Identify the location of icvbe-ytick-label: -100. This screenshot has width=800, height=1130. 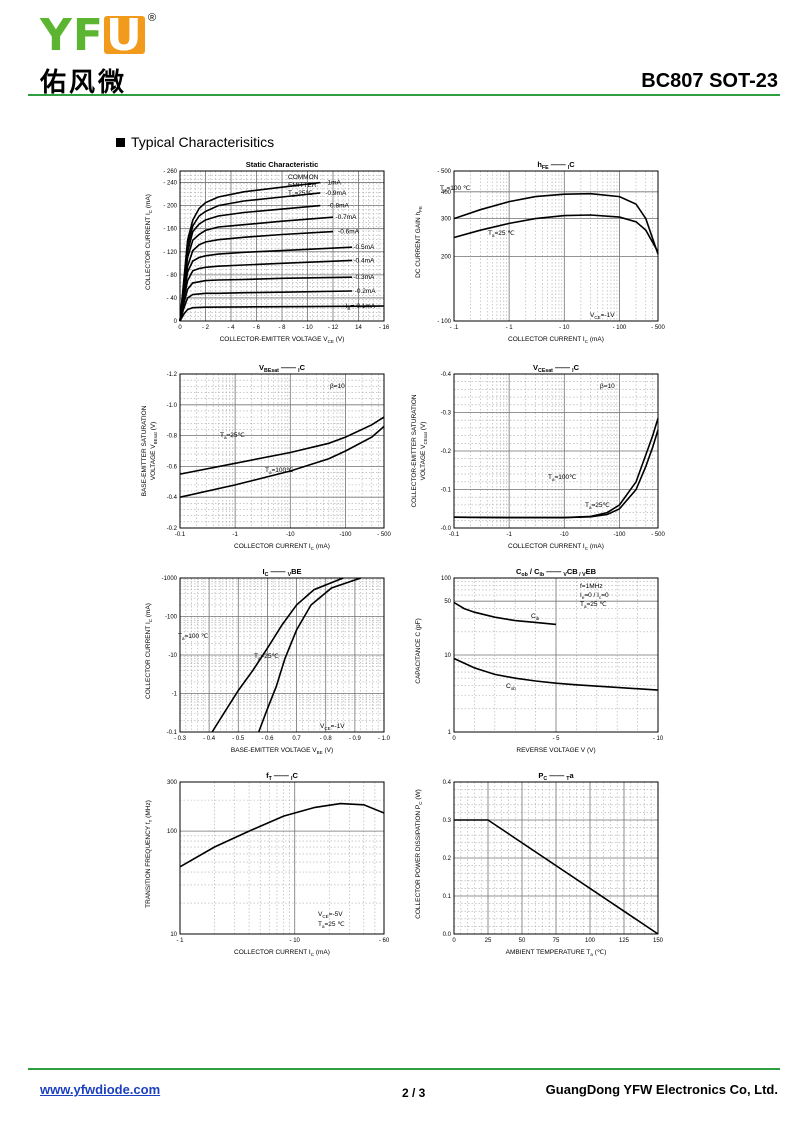
(171, 618).